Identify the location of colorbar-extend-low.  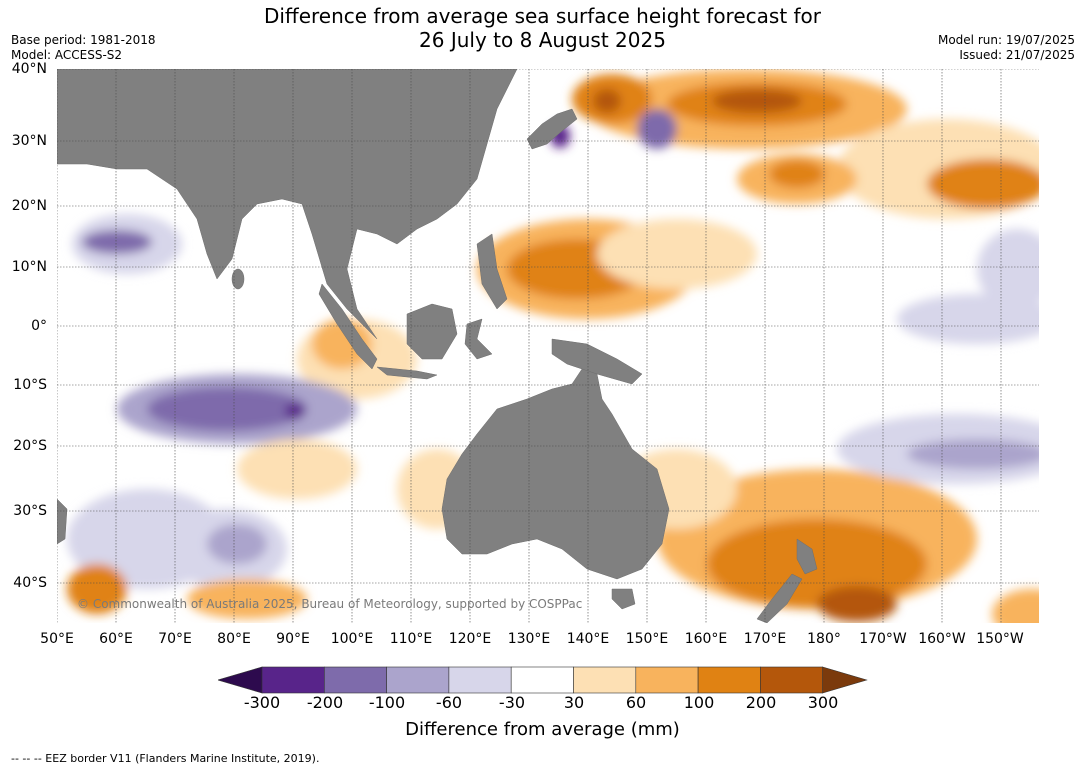
(240, 680).